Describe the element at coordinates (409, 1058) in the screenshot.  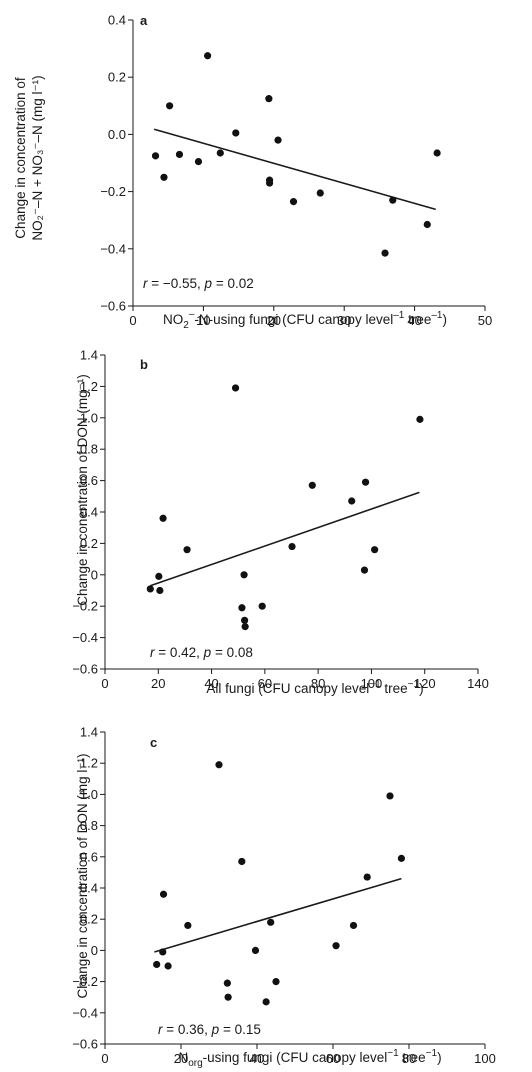
I see `panel-c-x-tick-label: 80` at that location.